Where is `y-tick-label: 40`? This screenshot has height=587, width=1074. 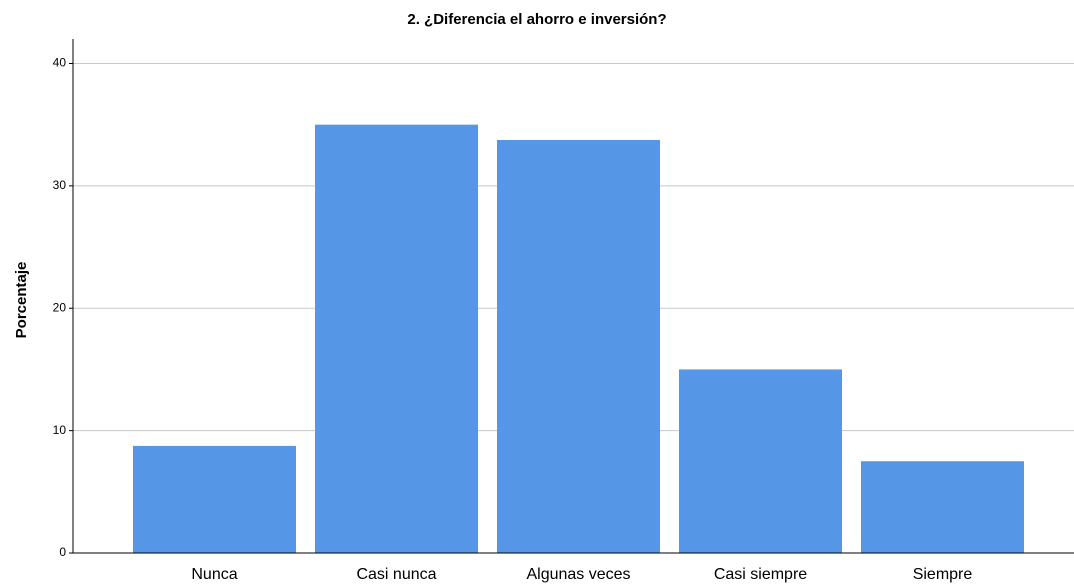 y-tick-label: 40 is located at coordinates (60, 63).